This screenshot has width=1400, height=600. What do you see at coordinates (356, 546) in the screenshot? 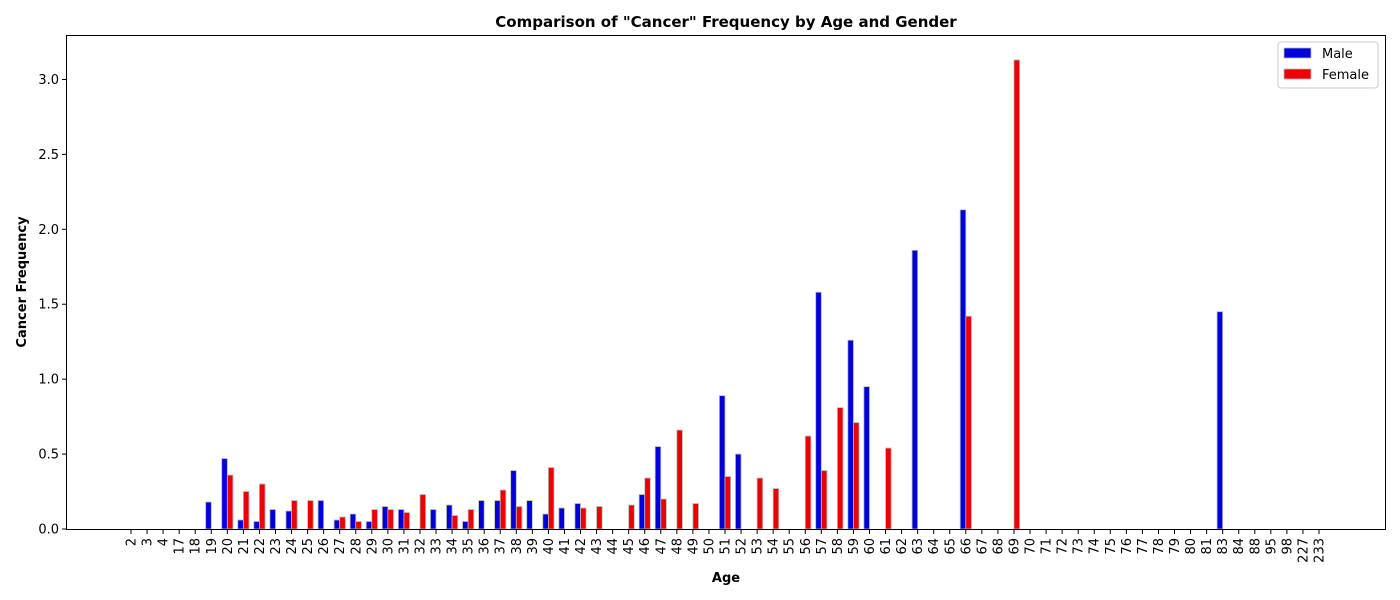
I see `x-tick-label: 28` at bounding box center [356, 546].